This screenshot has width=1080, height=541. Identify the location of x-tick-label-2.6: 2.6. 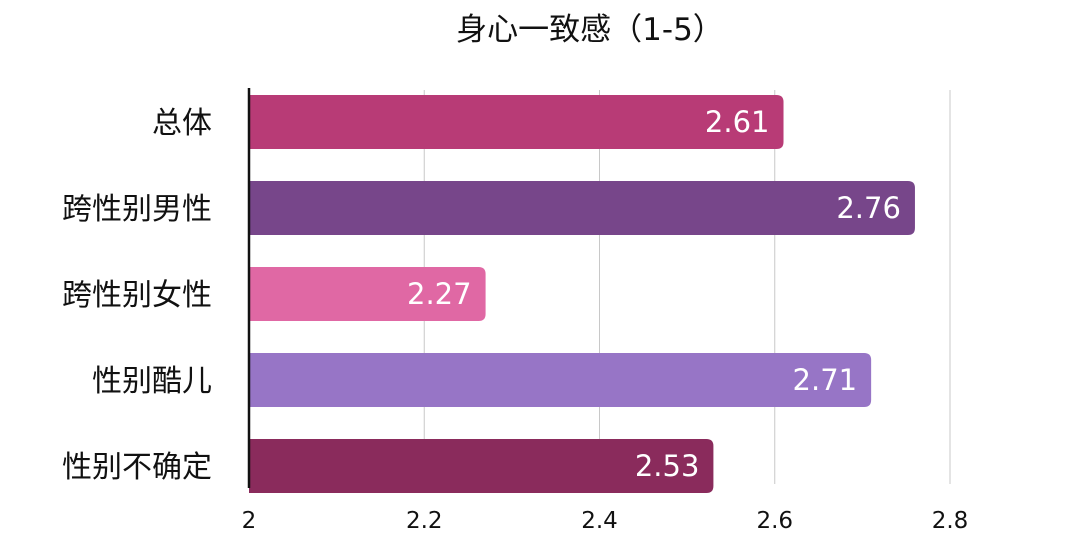
(774, 521).